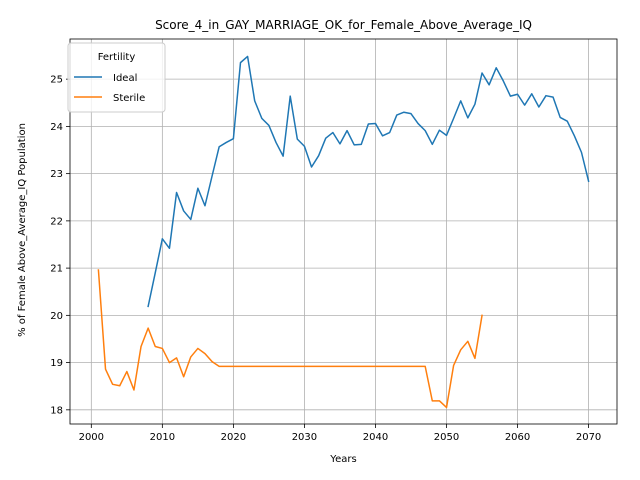 Image resolution: width=640 pixels, height=480 pixels. I want to click on x-tick-label-2070: 2070, so click(588, 437).